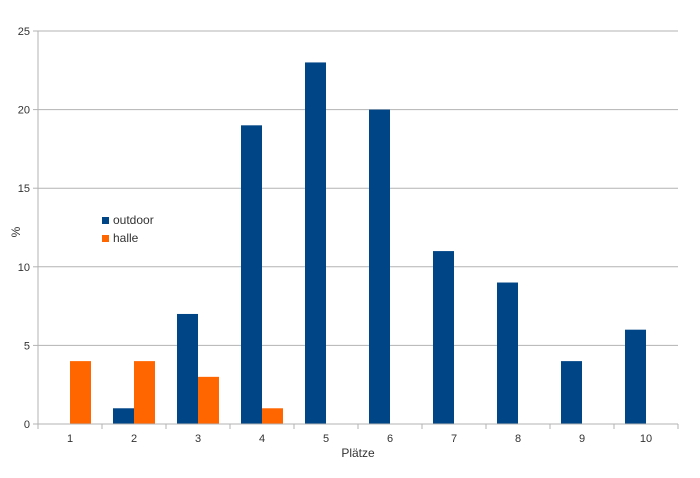 The width and height of the screenshot is (700, 478). What do you see at coordinates (198, 439) in the screenshot?
I see `x-tick-label-3: 3` at bounding box center [198, 439].